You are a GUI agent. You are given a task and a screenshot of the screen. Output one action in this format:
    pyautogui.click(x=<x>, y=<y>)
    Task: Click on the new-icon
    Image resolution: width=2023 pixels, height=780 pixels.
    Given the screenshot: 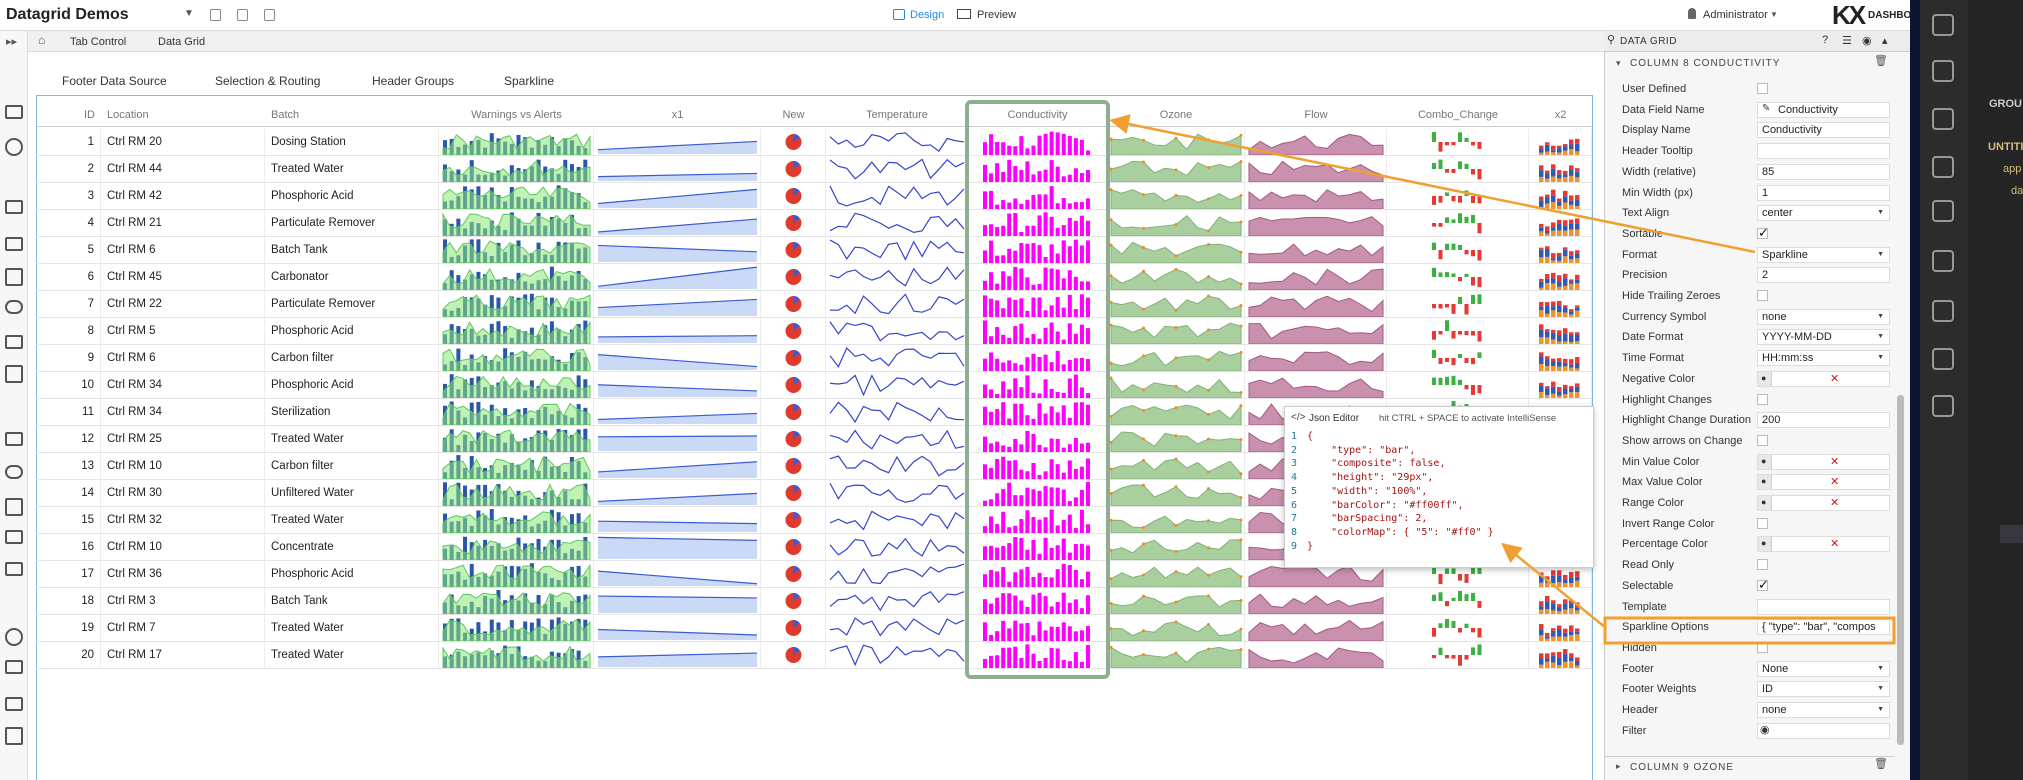 What is the action you would take?
    pyautogui.click(x=215, y=15)
    